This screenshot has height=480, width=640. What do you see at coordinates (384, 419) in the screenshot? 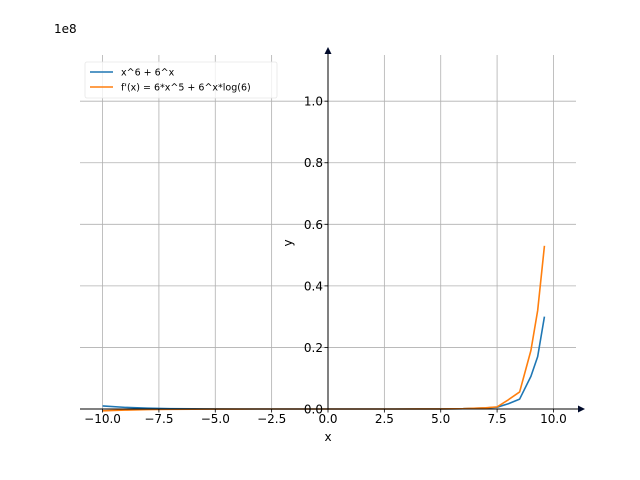
I see `x-tick-label: 2.5` at bounding box center [384, 419].